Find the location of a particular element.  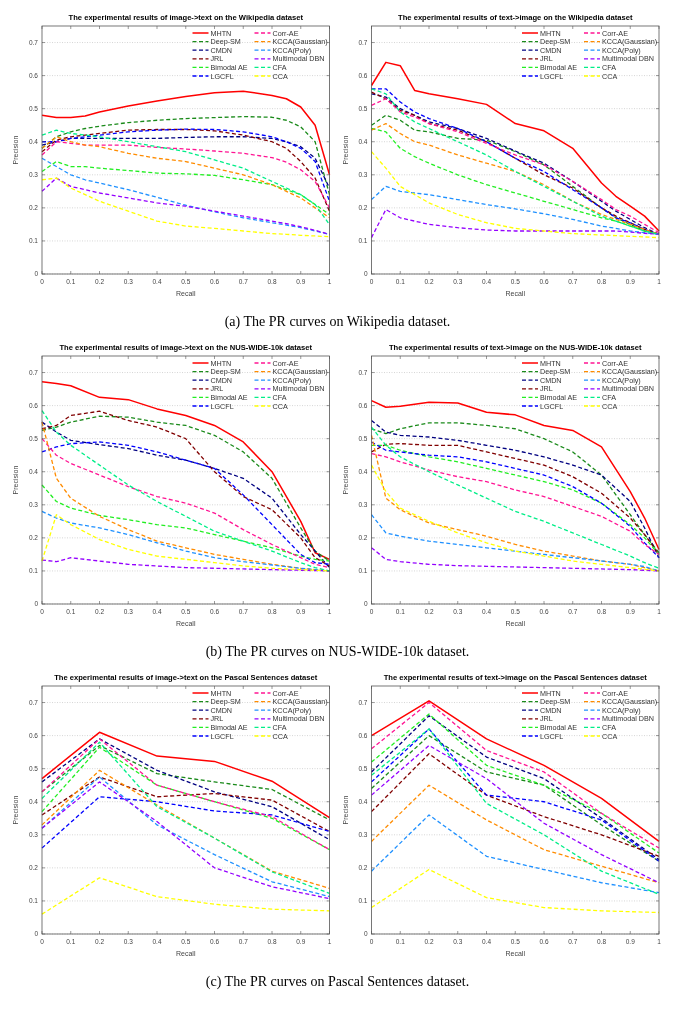

text: (b) The PR curves on NUS-WIDE-10k dataset. is located at coordinates (337, 652).